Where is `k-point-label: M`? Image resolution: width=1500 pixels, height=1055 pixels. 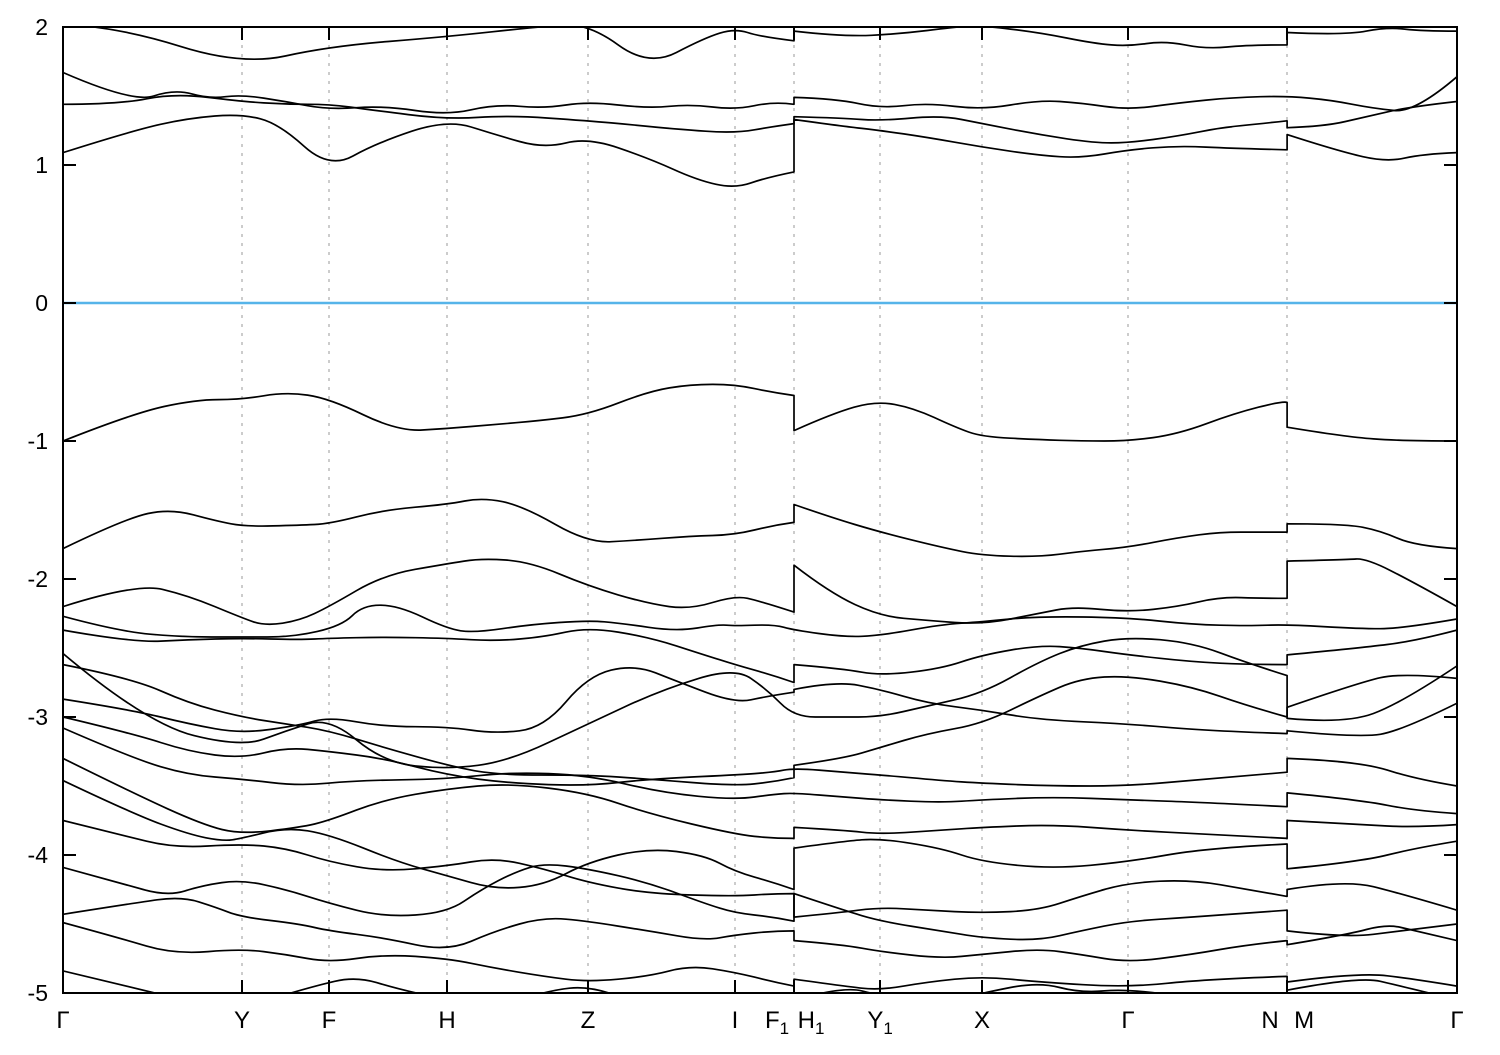 k-point-label: M is located at coordinates (1304, 1020).